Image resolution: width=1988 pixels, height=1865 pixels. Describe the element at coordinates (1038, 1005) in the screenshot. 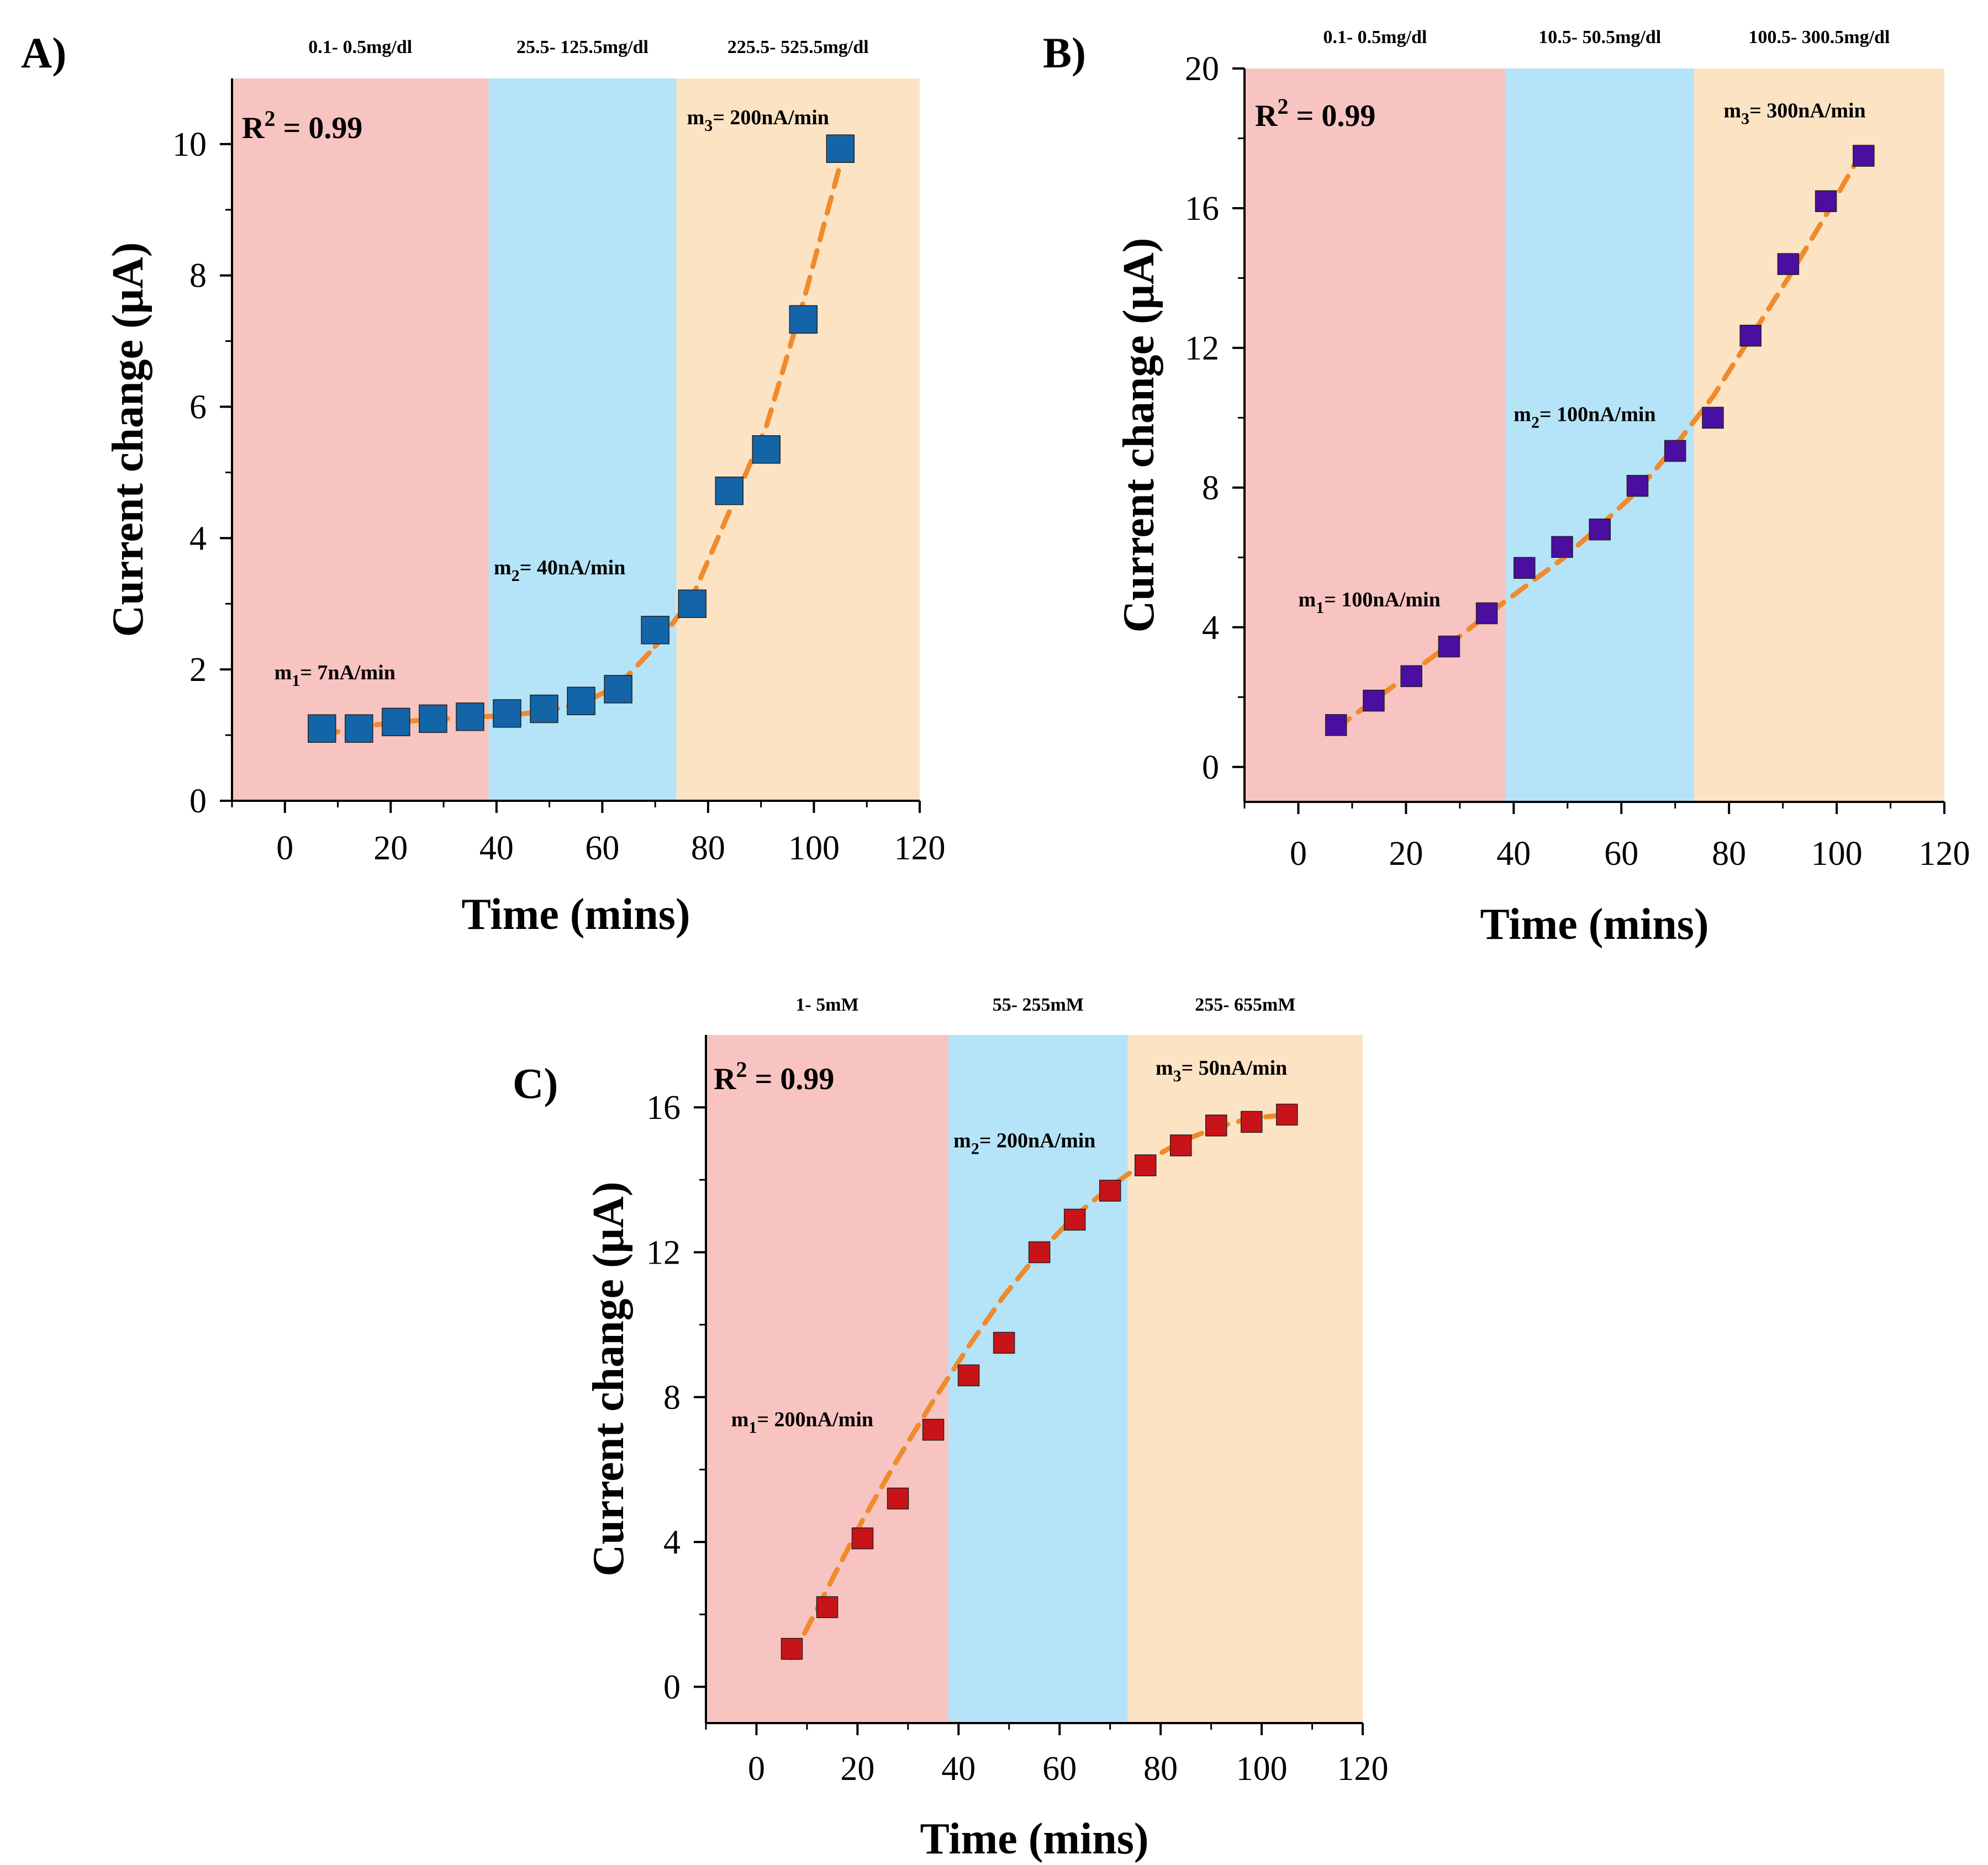

I see `band-range-label-2: 55- 255mM` at that location.